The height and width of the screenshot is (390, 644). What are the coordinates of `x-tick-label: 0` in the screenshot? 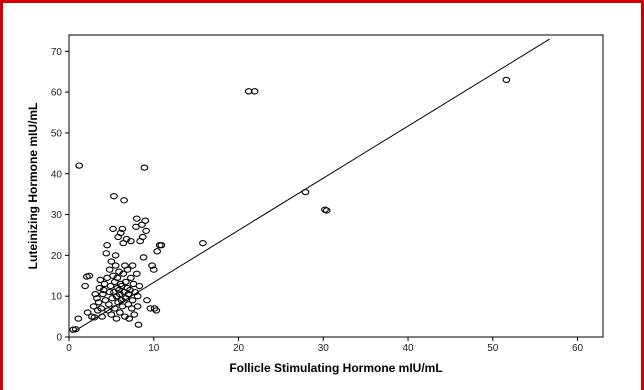 It's located at (69, 348).